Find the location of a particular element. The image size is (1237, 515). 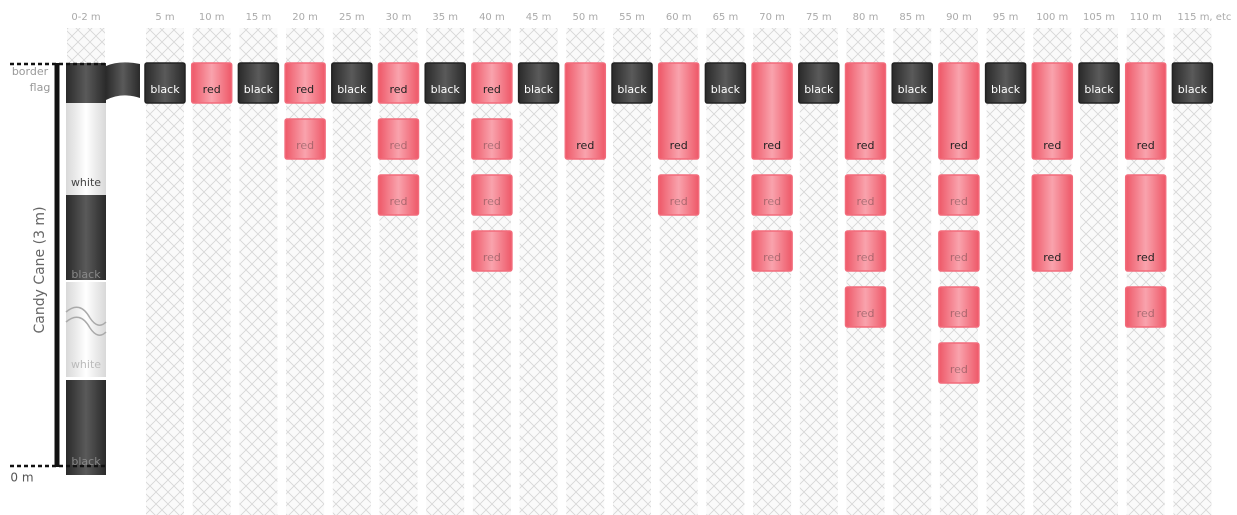

border-flag-label: flag is located at coordinates (40, 87).